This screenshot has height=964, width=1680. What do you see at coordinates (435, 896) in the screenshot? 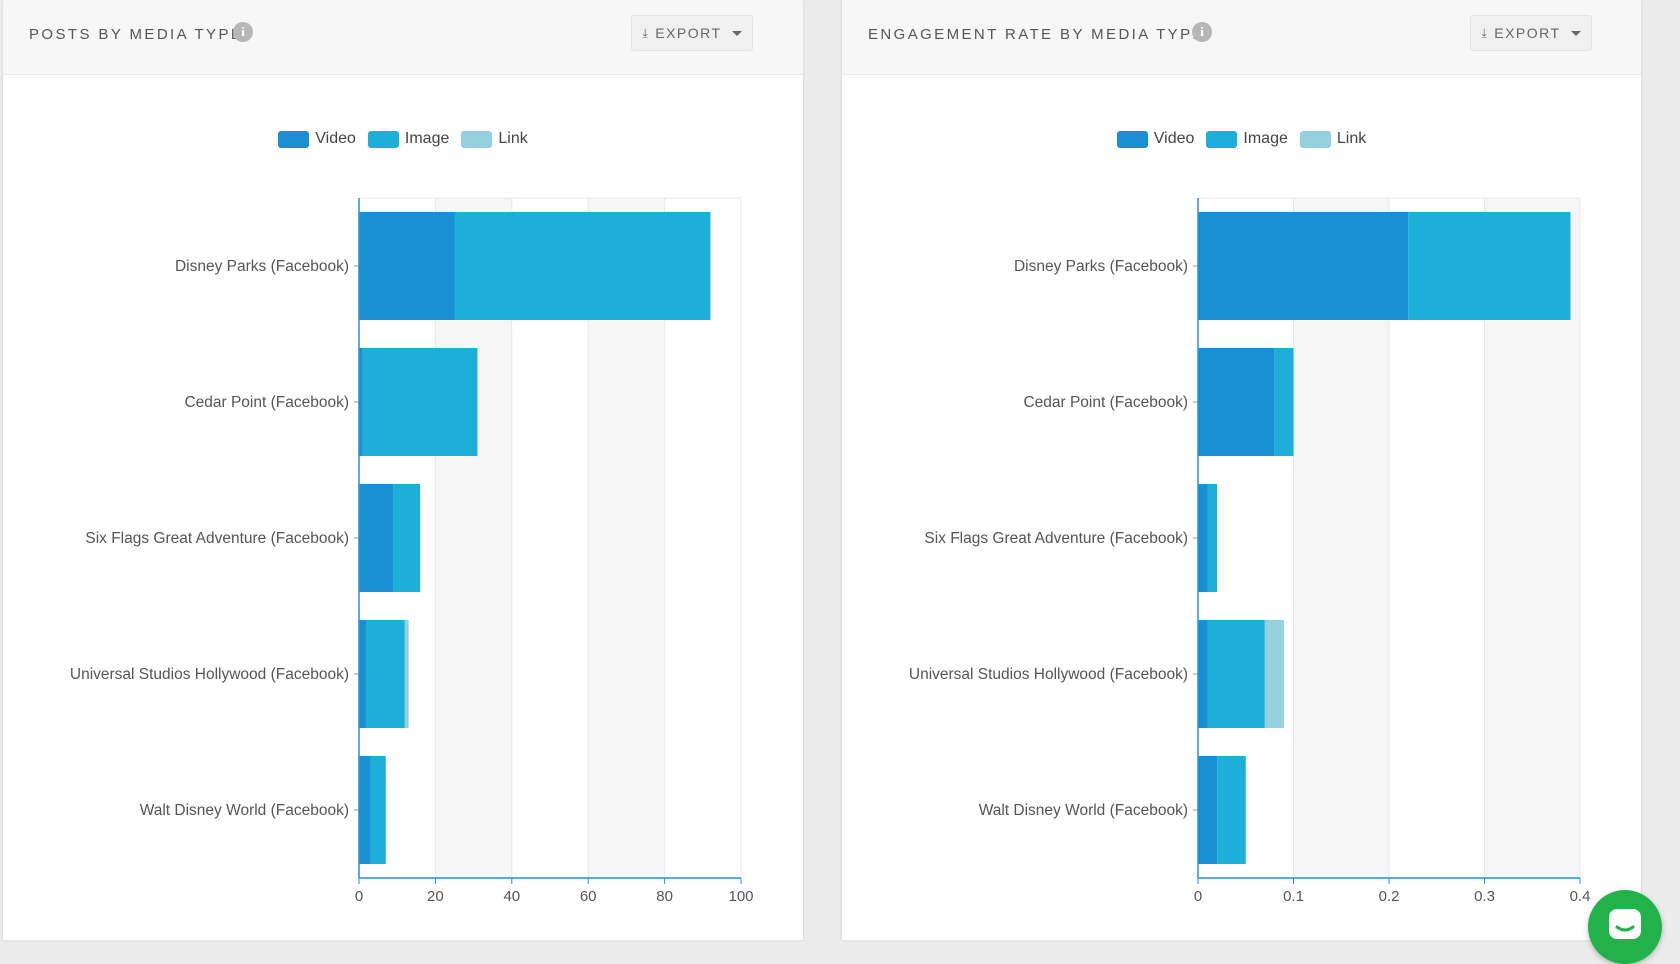
I see `x-tick-label: 20` at bounding box center [435, 896].